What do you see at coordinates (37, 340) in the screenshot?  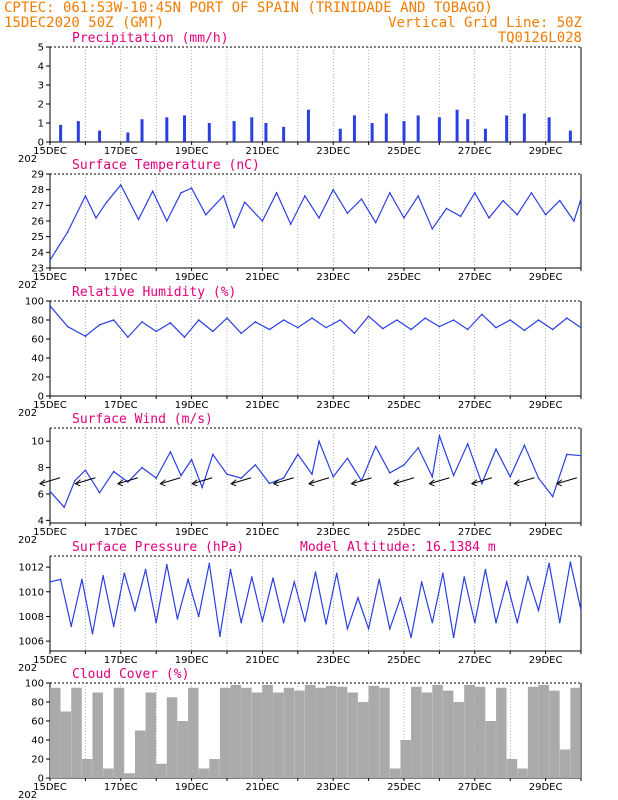 I see `y-tick-label: 60` at bounding box center [37, 340].